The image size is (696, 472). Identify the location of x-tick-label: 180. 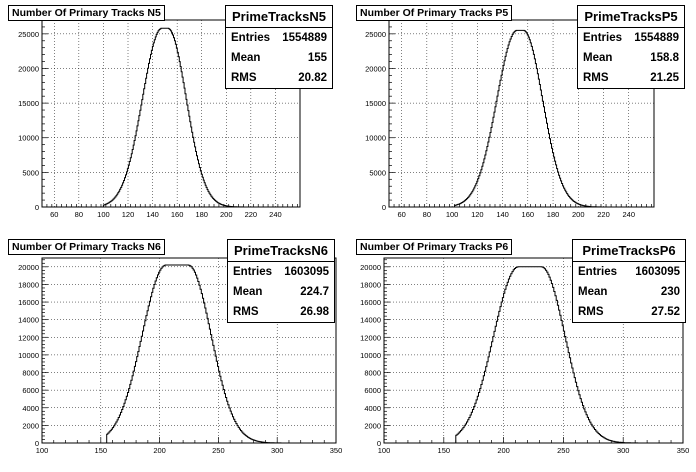
(201, 214).